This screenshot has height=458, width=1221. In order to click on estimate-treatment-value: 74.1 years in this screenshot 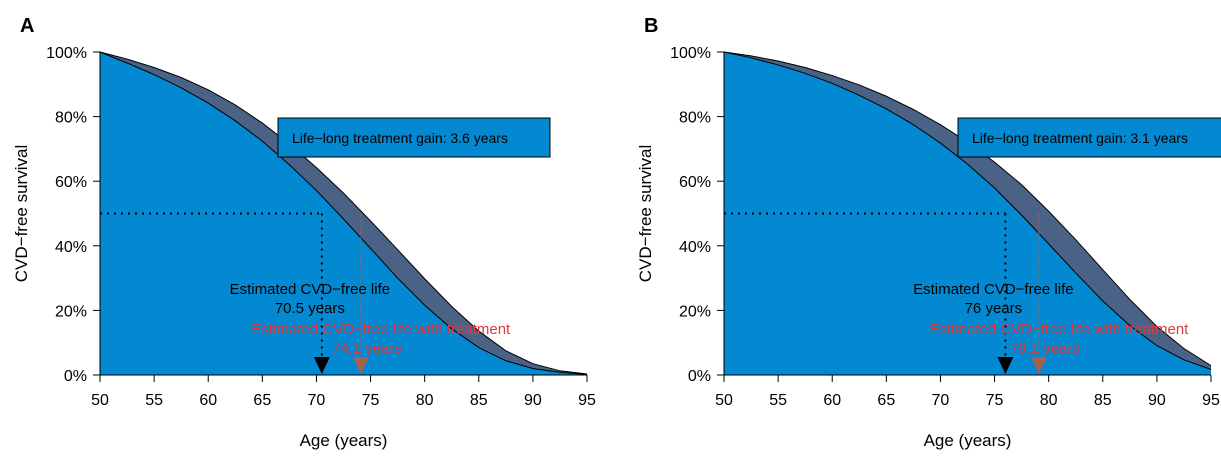, I will do `click(367, 348)`.